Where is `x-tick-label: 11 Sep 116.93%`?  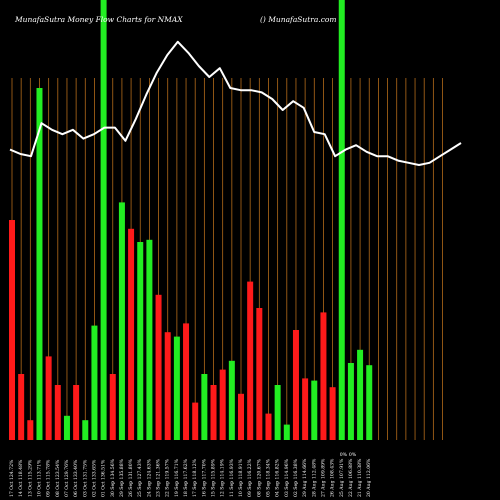 x-tick-label: 11 Sep 116.93% is located at coordinates (232, 477).